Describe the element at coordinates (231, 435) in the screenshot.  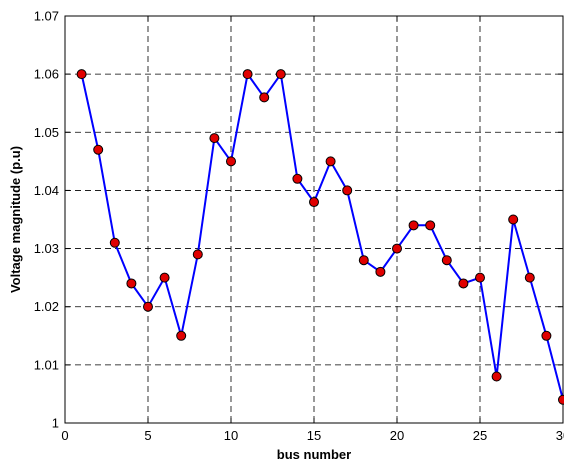
I see `x-tick-label: 10` at that location.